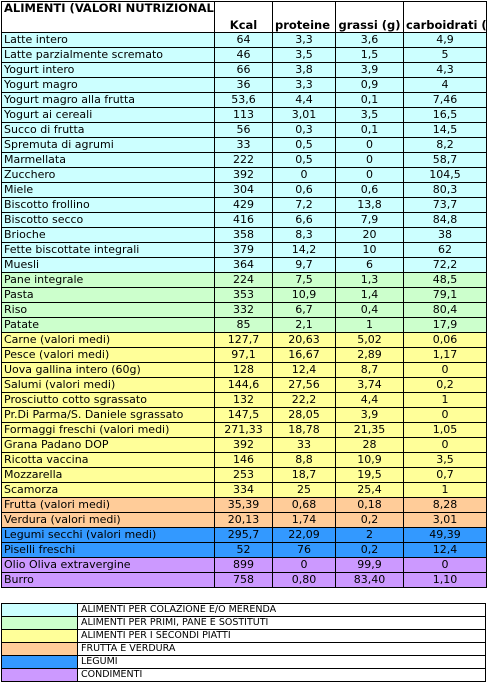  Describe the element at coordinates (369, 85) in the screenshot. I see `grassi-cell: 0,9` at that location.